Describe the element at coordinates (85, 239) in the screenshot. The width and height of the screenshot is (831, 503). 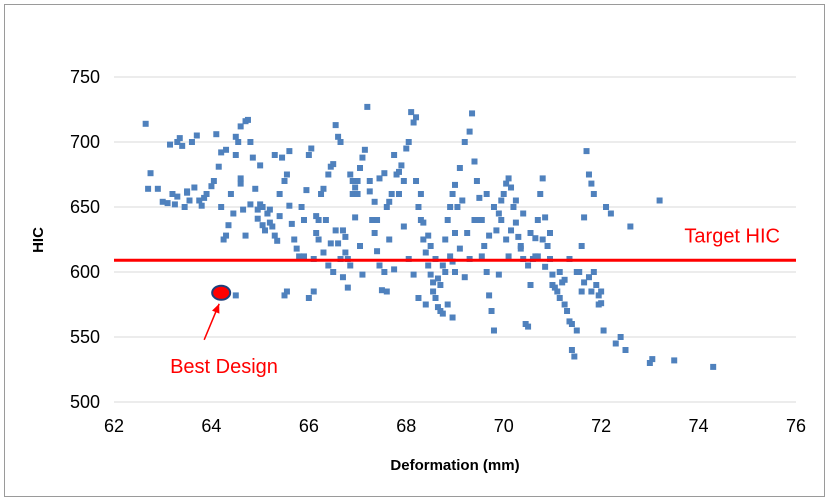
I see `y-tick-labels: 500 550 600 650 700 750` at that location.